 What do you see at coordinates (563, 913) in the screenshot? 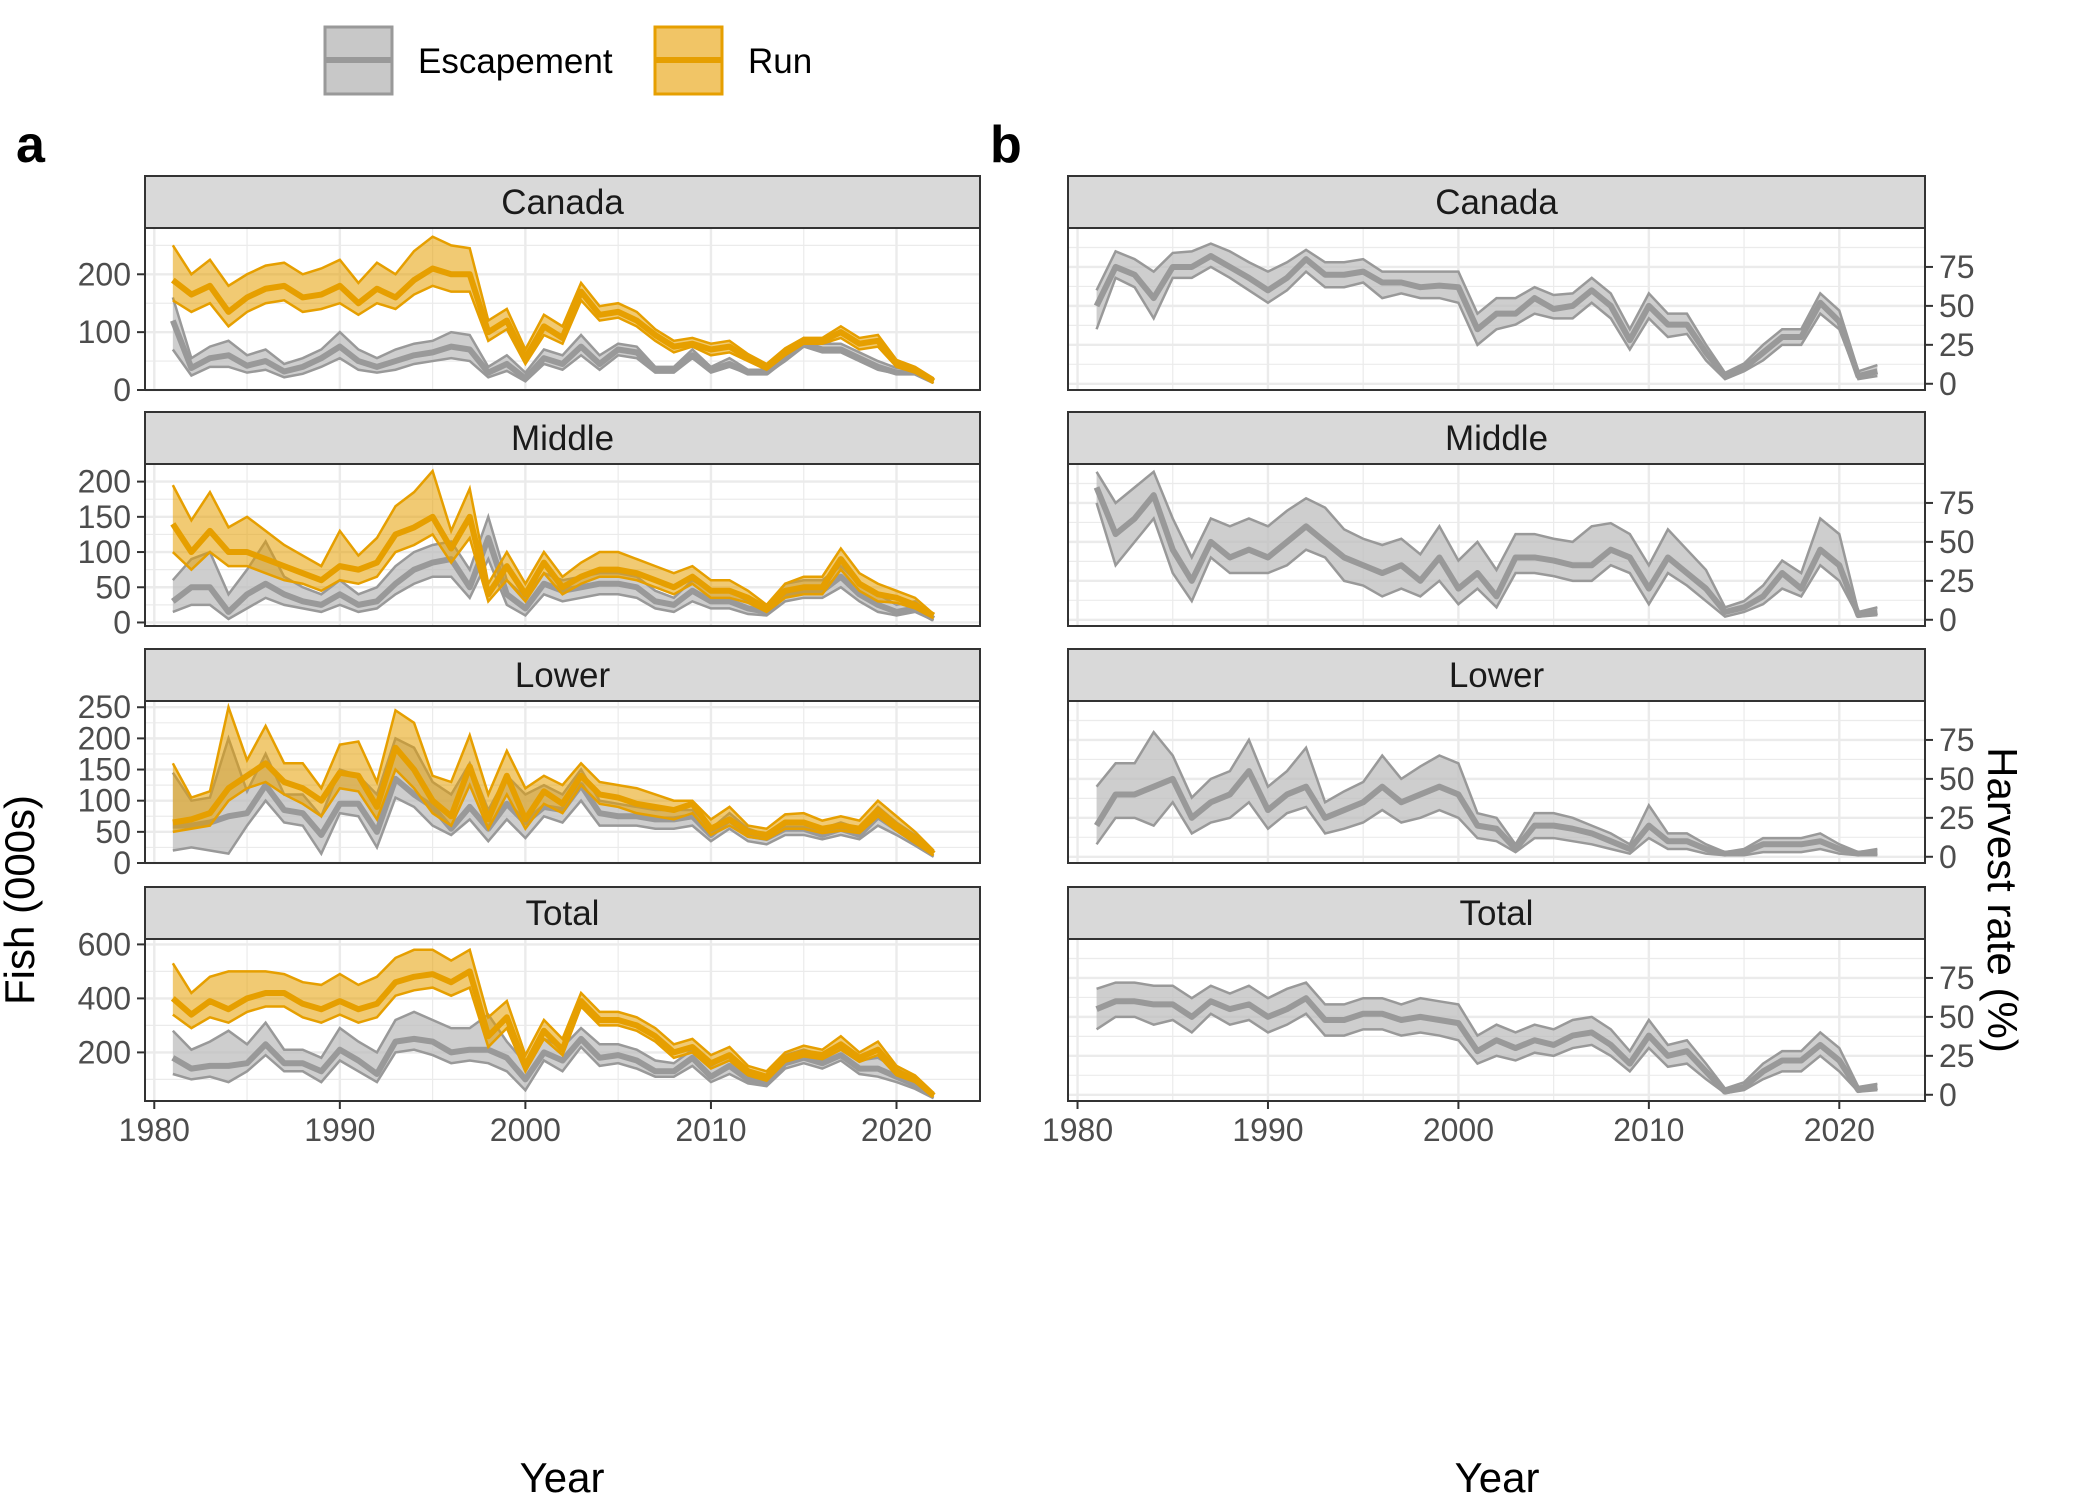
I see `facet-title-a-total: Total` at bounding box center [563, 913].